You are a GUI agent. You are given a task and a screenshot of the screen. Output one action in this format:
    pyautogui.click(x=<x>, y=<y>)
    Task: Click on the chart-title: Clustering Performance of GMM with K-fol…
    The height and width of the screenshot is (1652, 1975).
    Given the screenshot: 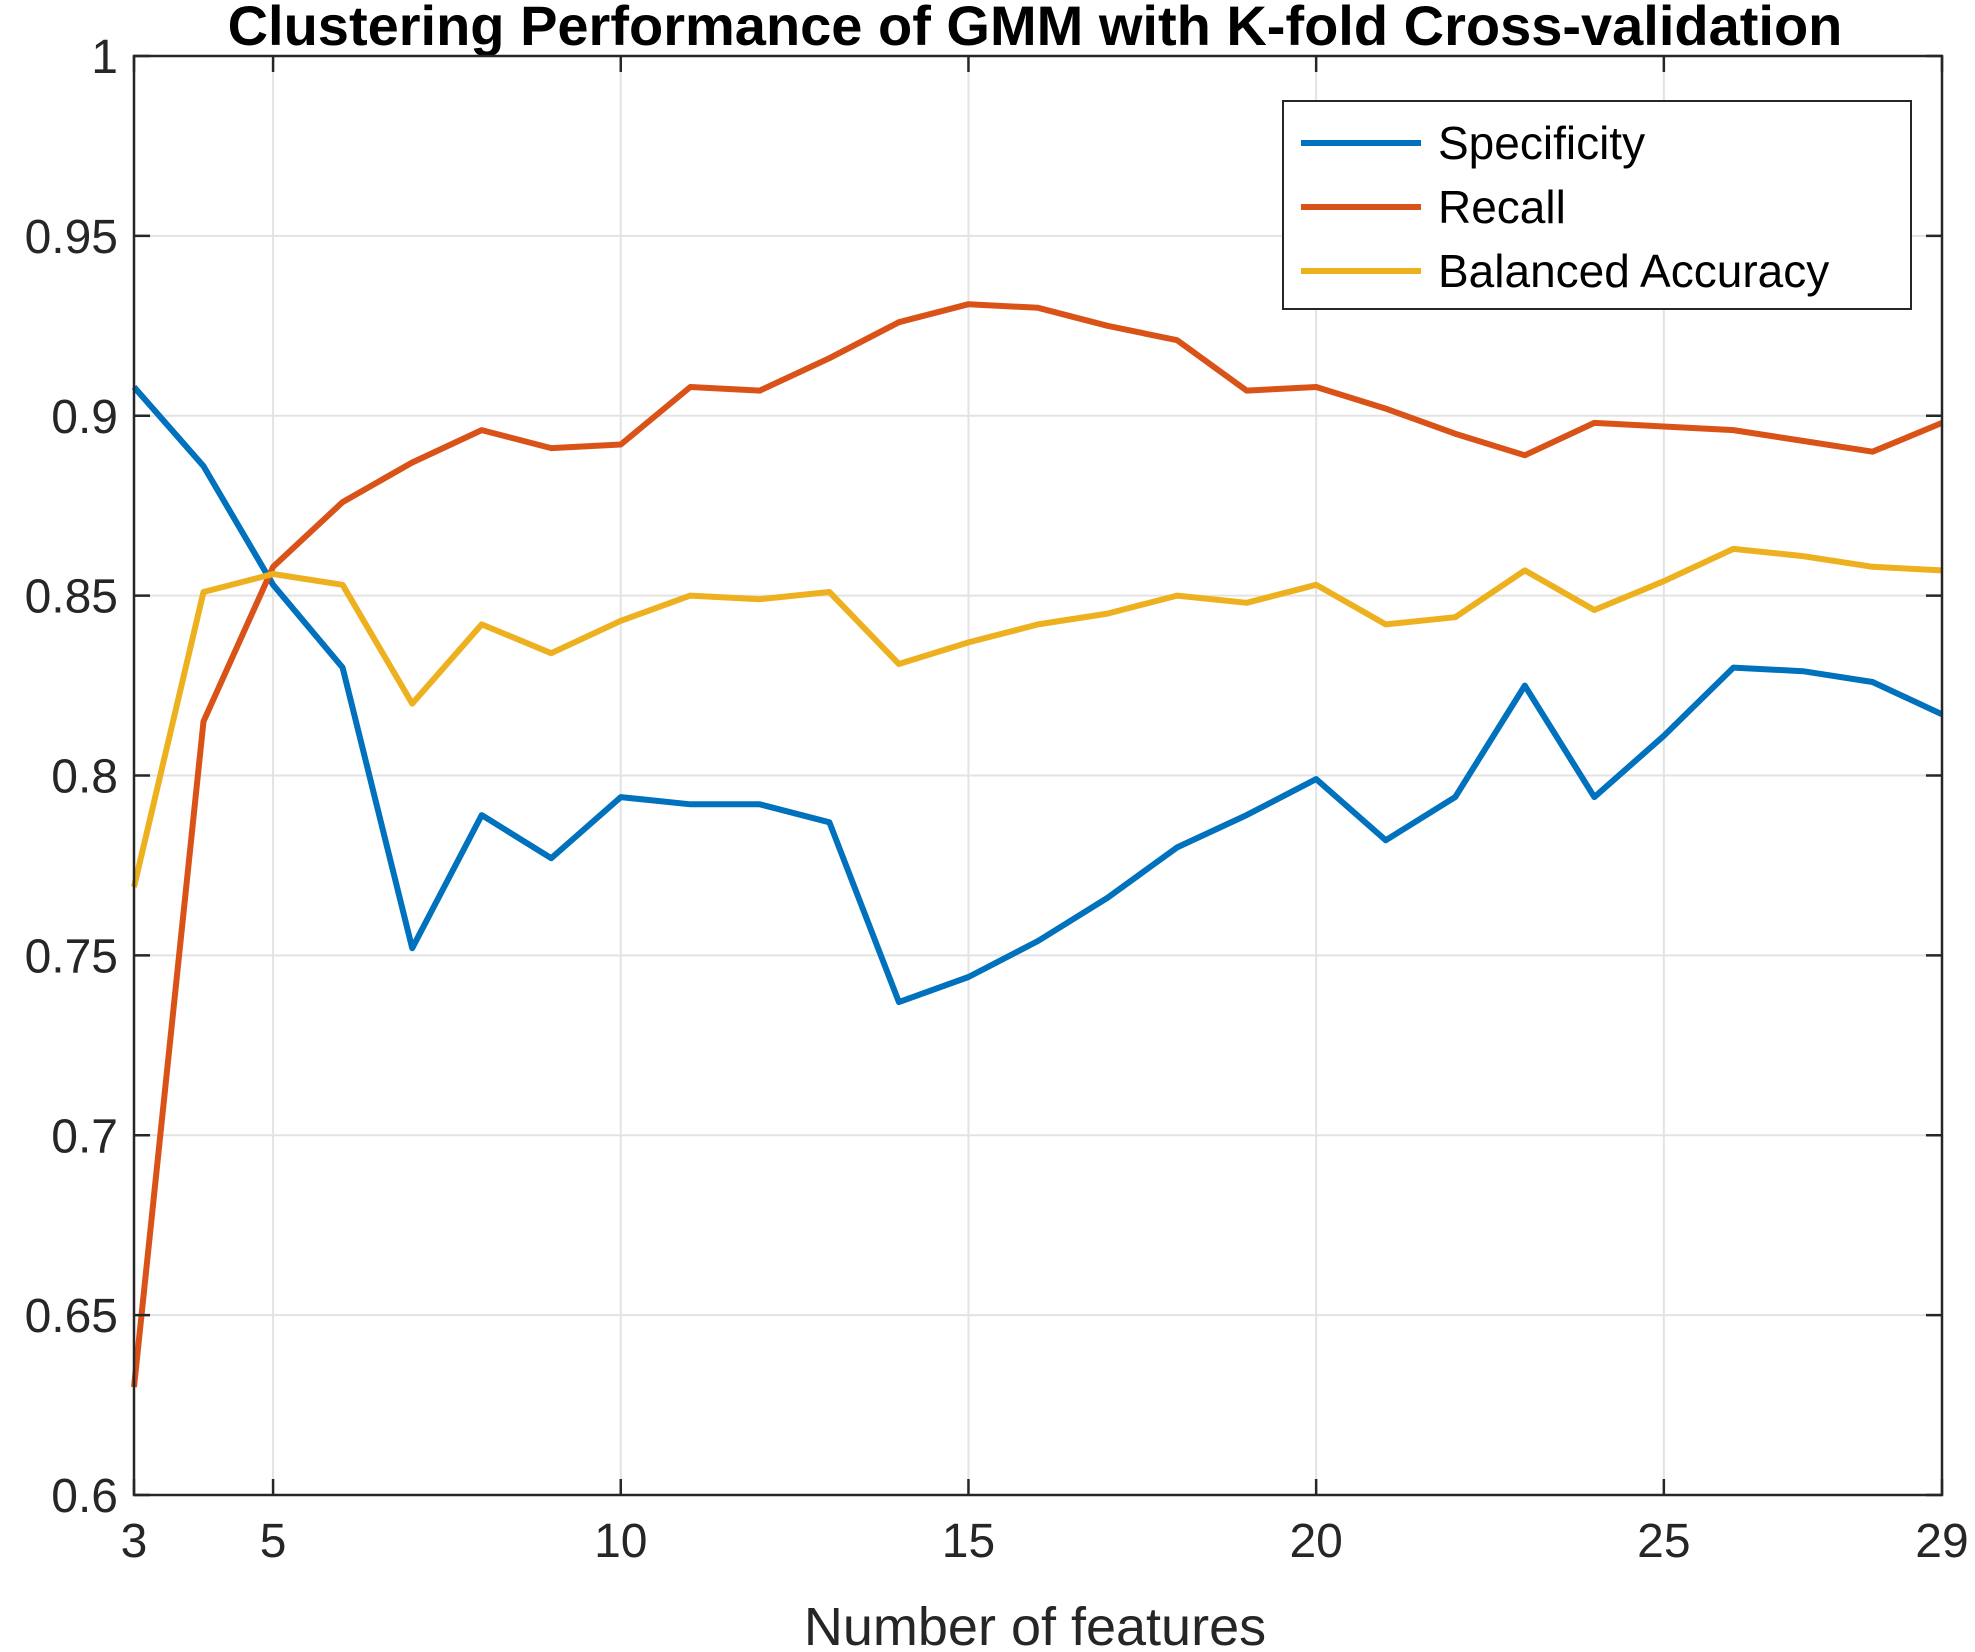 What is the action you would take?
    pyautogui.click(x=1035, y=28)
    